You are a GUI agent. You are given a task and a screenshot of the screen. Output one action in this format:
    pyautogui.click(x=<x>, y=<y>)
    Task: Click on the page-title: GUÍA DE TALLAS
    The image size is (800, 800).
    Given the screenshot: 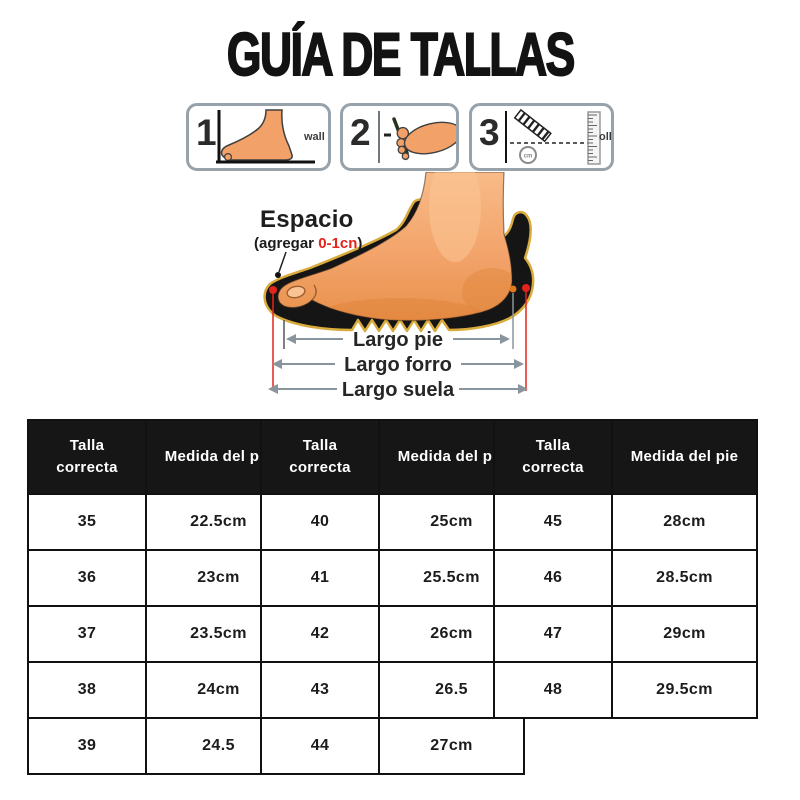 What is the action you would take?
    pyautogui.click(x=400, y=54)
    